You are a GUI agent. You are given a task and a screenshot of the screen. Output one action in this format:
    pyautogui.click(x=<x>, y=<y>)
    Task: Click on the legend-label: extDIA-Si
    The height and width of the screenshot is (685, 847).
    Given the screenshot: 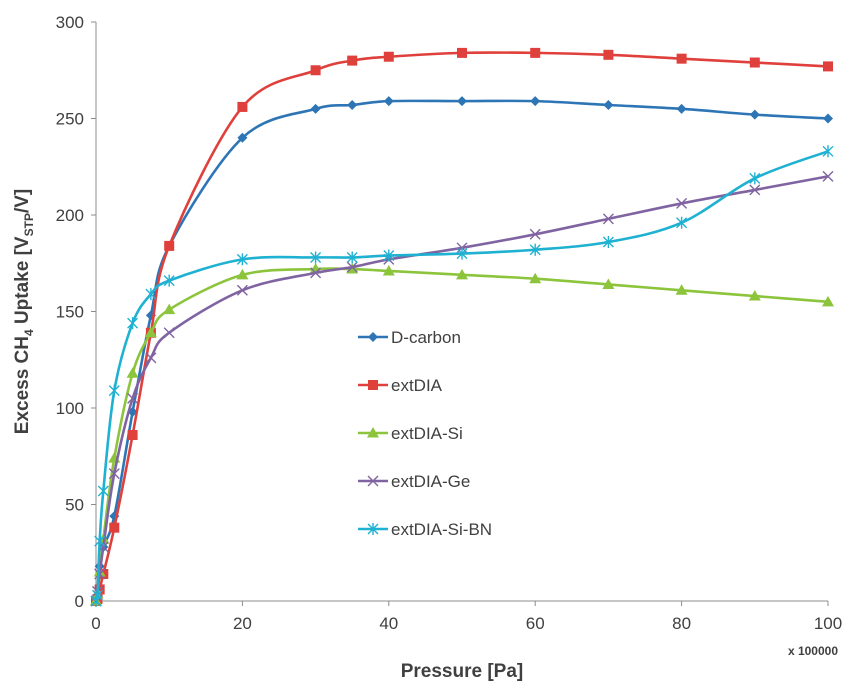 What is the action you would take?
    pyautogui.click(x=427, y=433)
    